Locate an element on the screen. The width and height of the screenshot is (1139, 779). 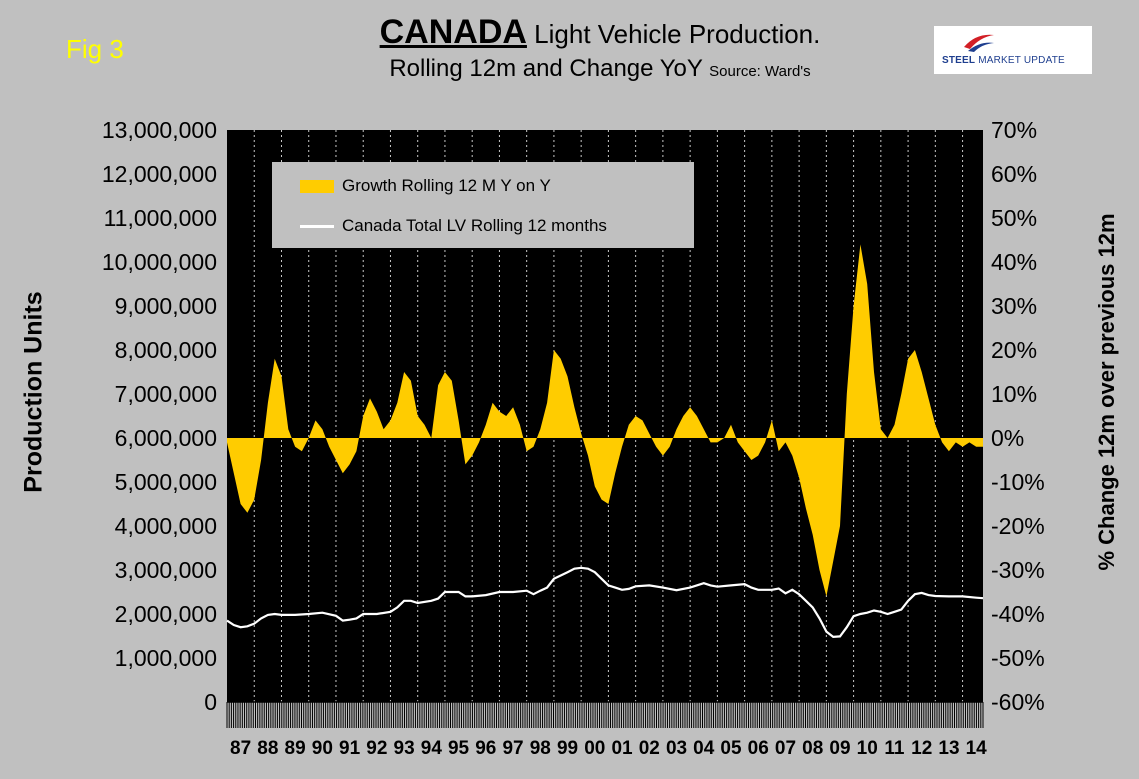
y-right-tick-label: 40% is located at coordinates (1014, 262).